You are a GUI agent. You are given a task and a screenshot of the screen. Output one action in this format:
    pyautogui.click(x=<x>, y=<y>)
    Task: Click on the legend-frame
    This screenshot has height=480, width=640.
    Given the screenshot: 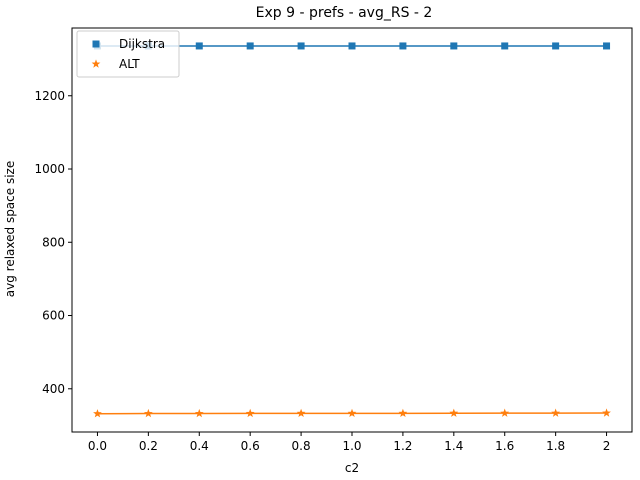 What is the action you would take?
    pyautogui.click(x=128, y=54)
    